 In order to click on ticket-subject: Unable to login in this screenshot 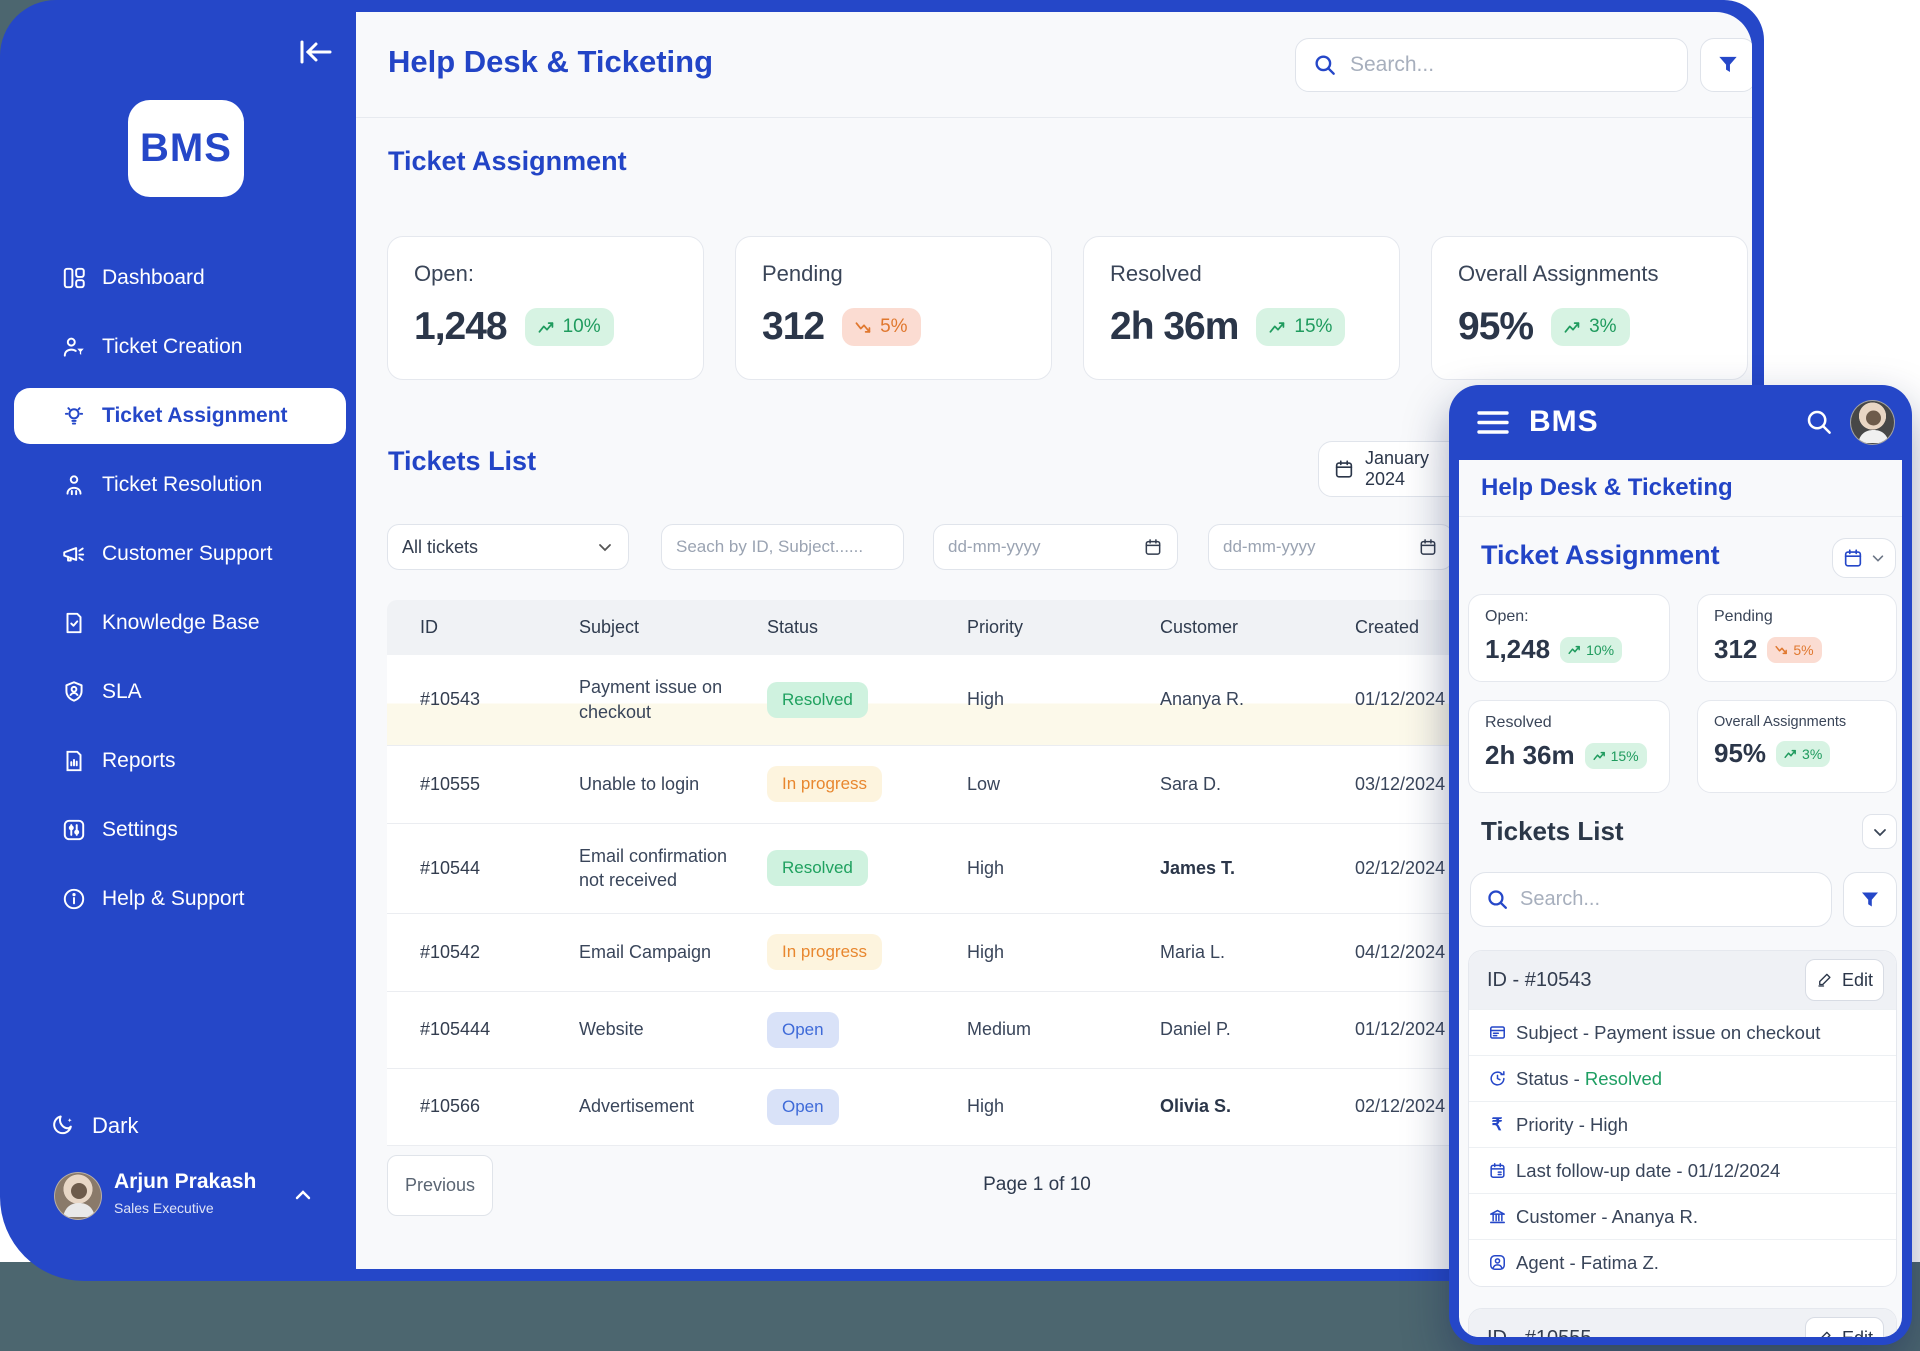, I will do `click(639, 783)`.